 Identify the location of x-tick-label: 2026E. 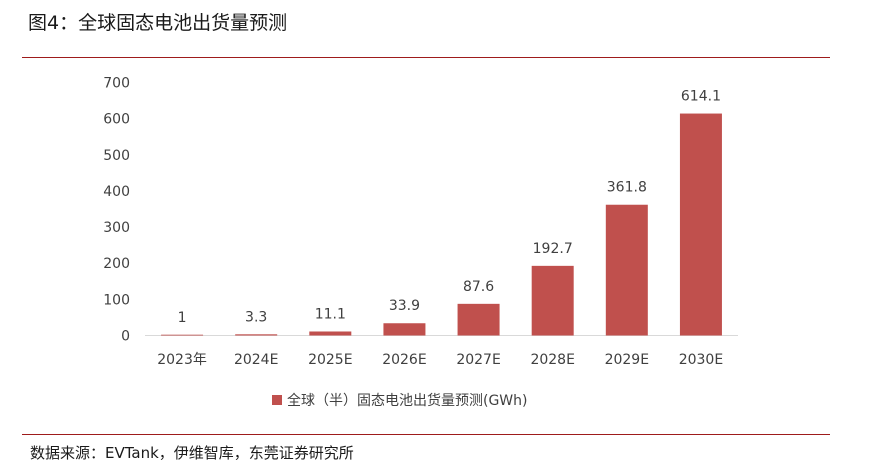
(404, 360).